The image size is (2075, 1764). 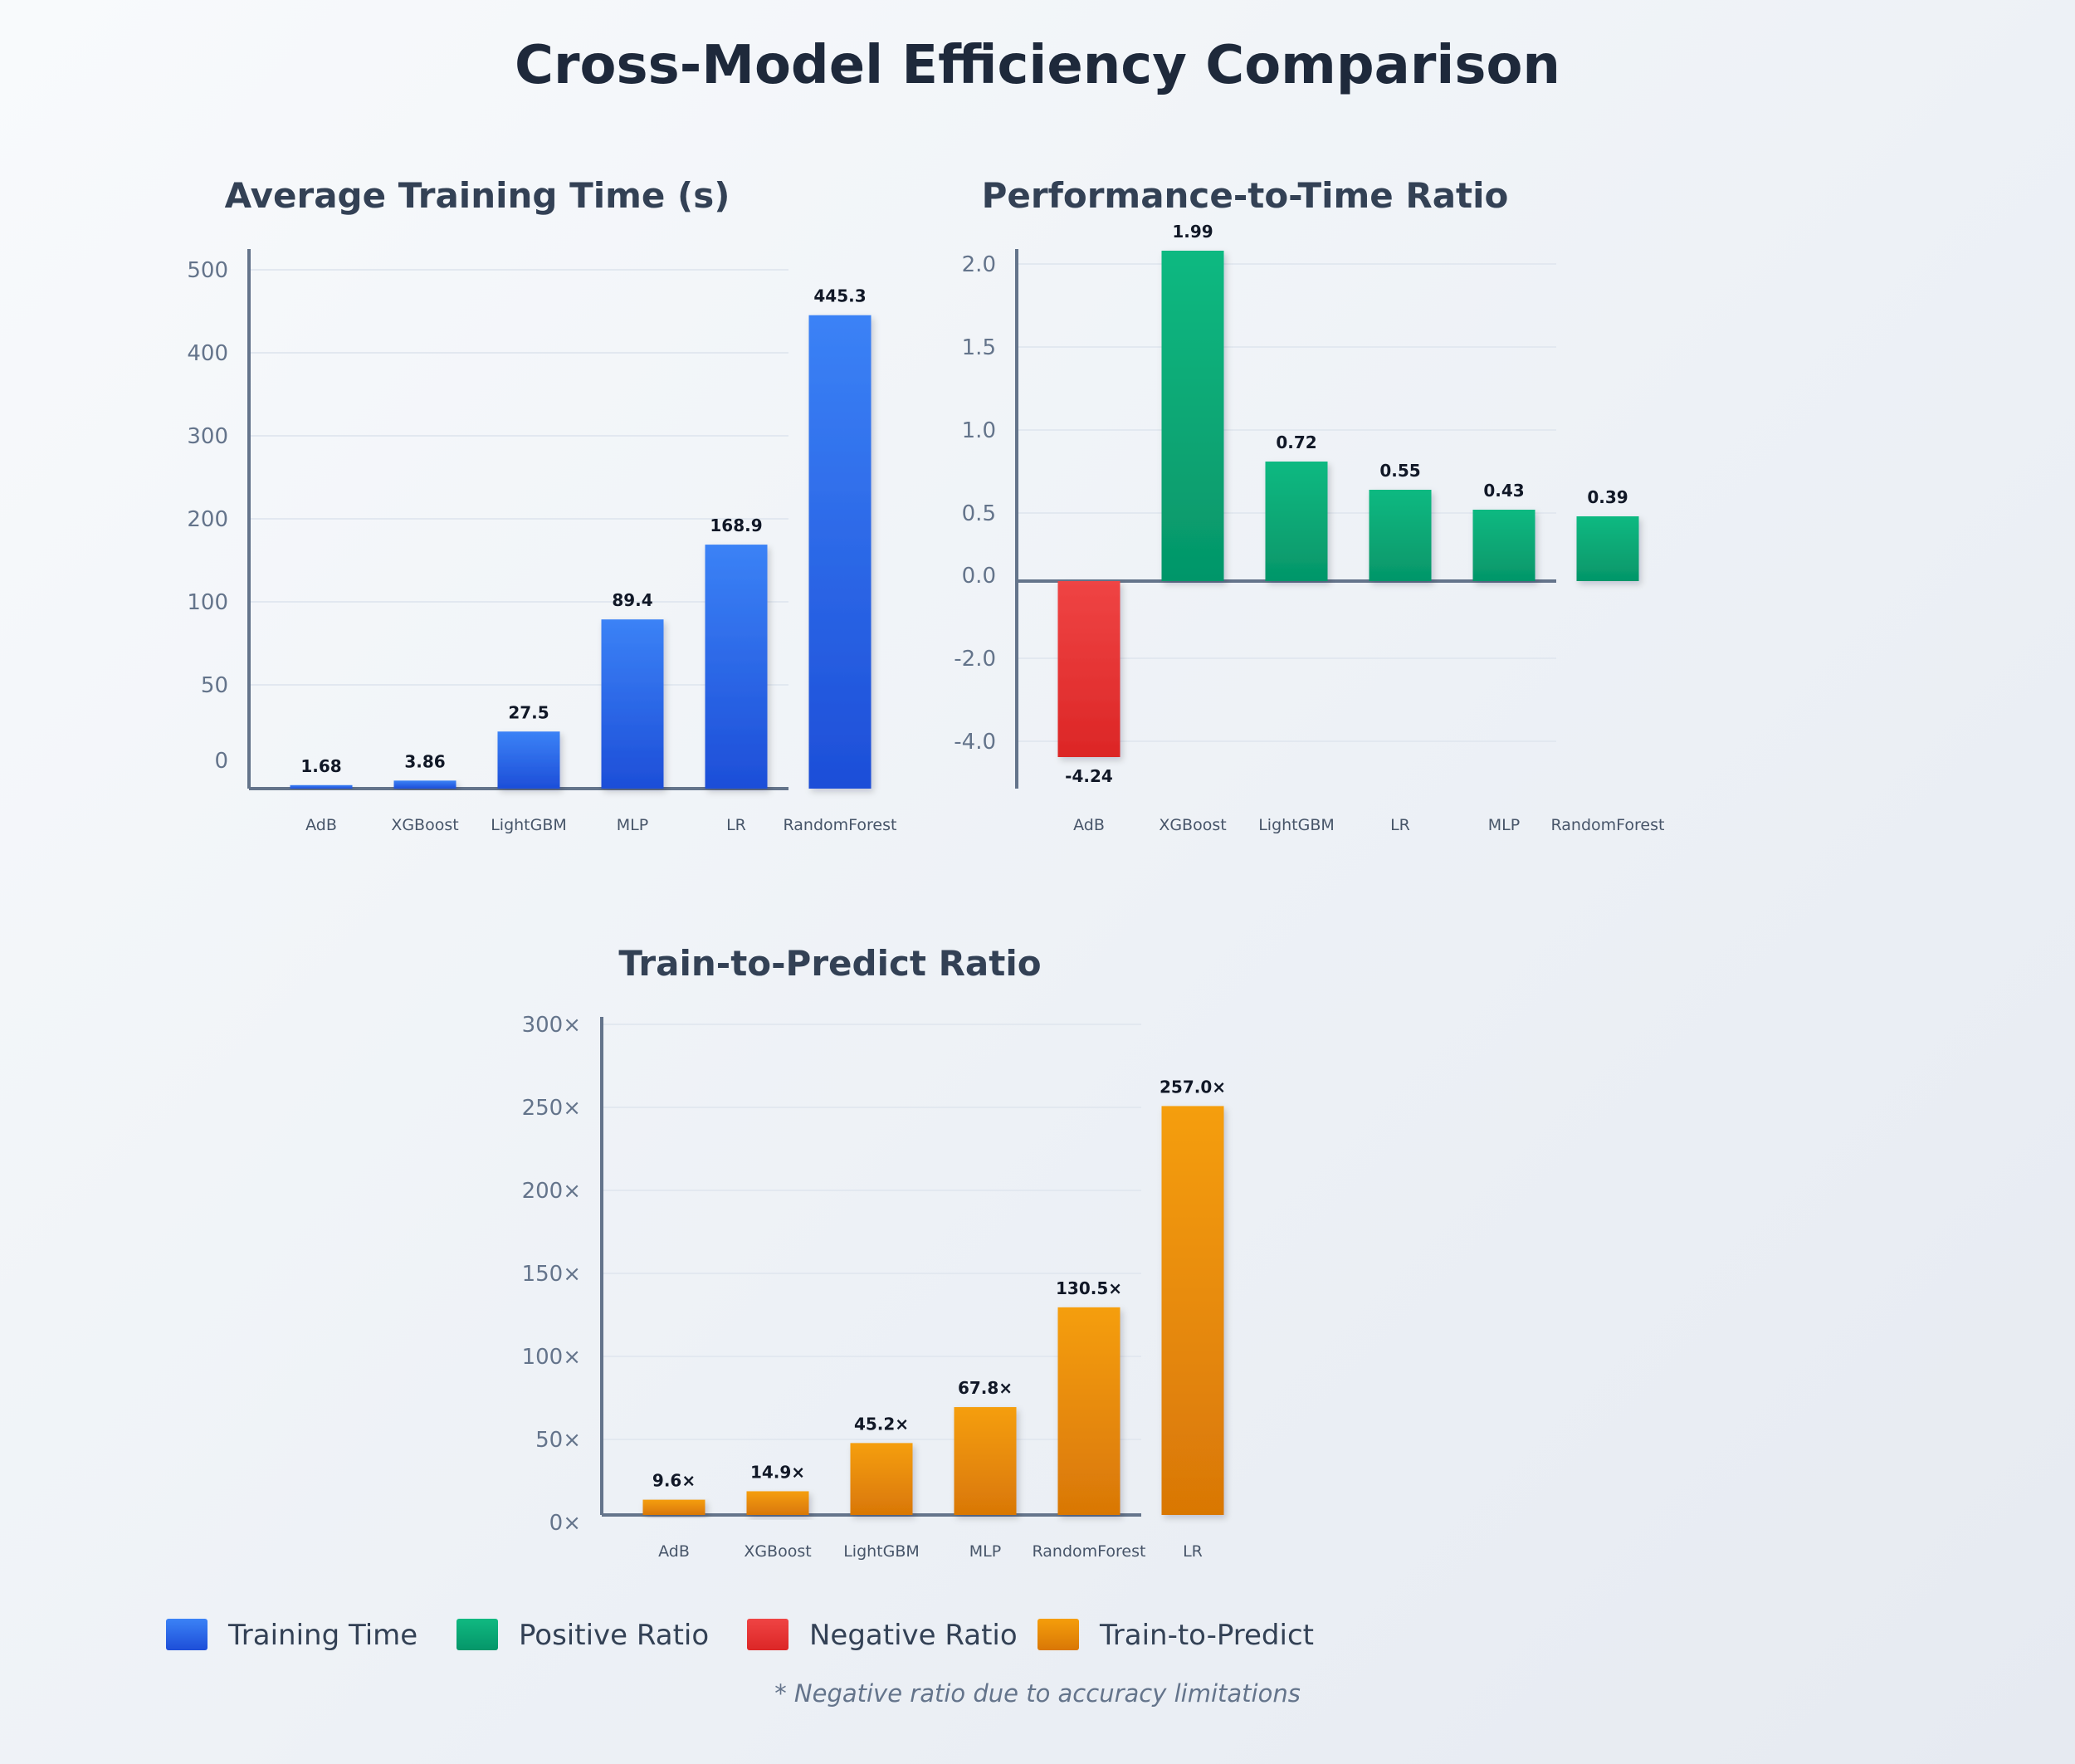 I want to click on y-tick-label: 250×, so click(x=551, y=1108).